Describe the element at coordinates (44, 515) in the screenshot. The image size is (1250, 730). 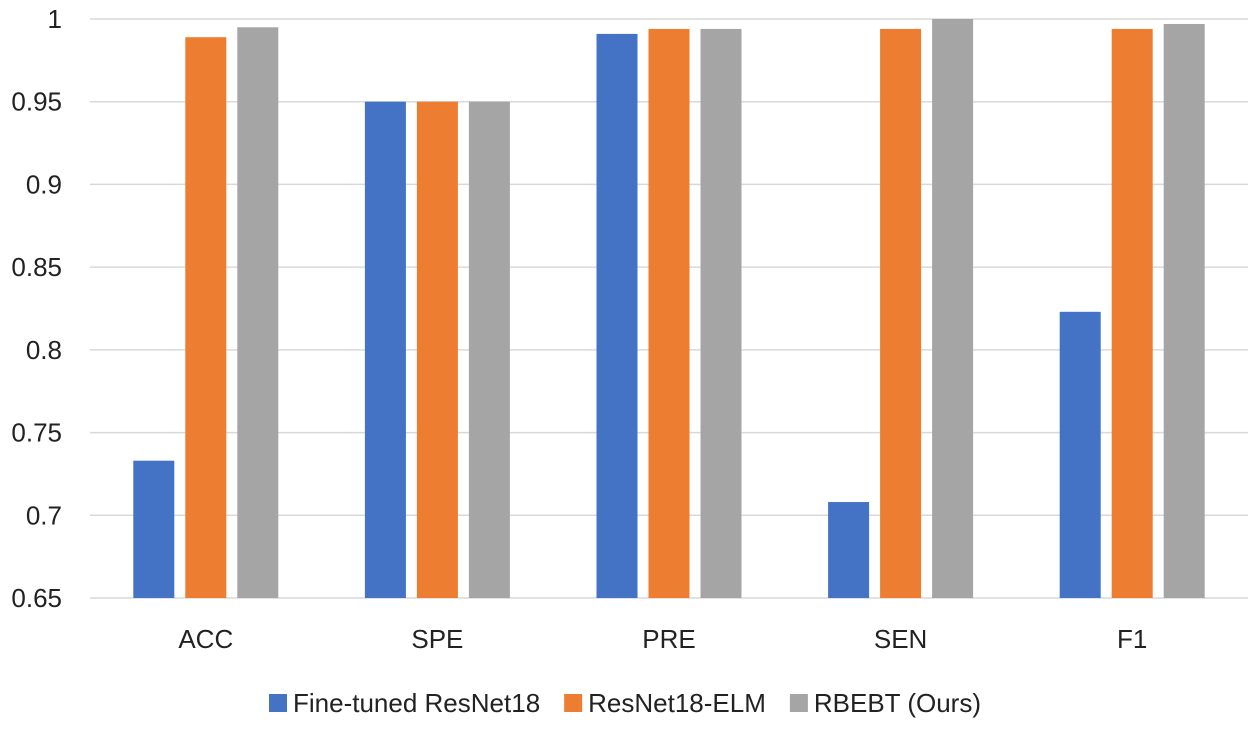
I see `y-tick-label: 0.7` at that location.